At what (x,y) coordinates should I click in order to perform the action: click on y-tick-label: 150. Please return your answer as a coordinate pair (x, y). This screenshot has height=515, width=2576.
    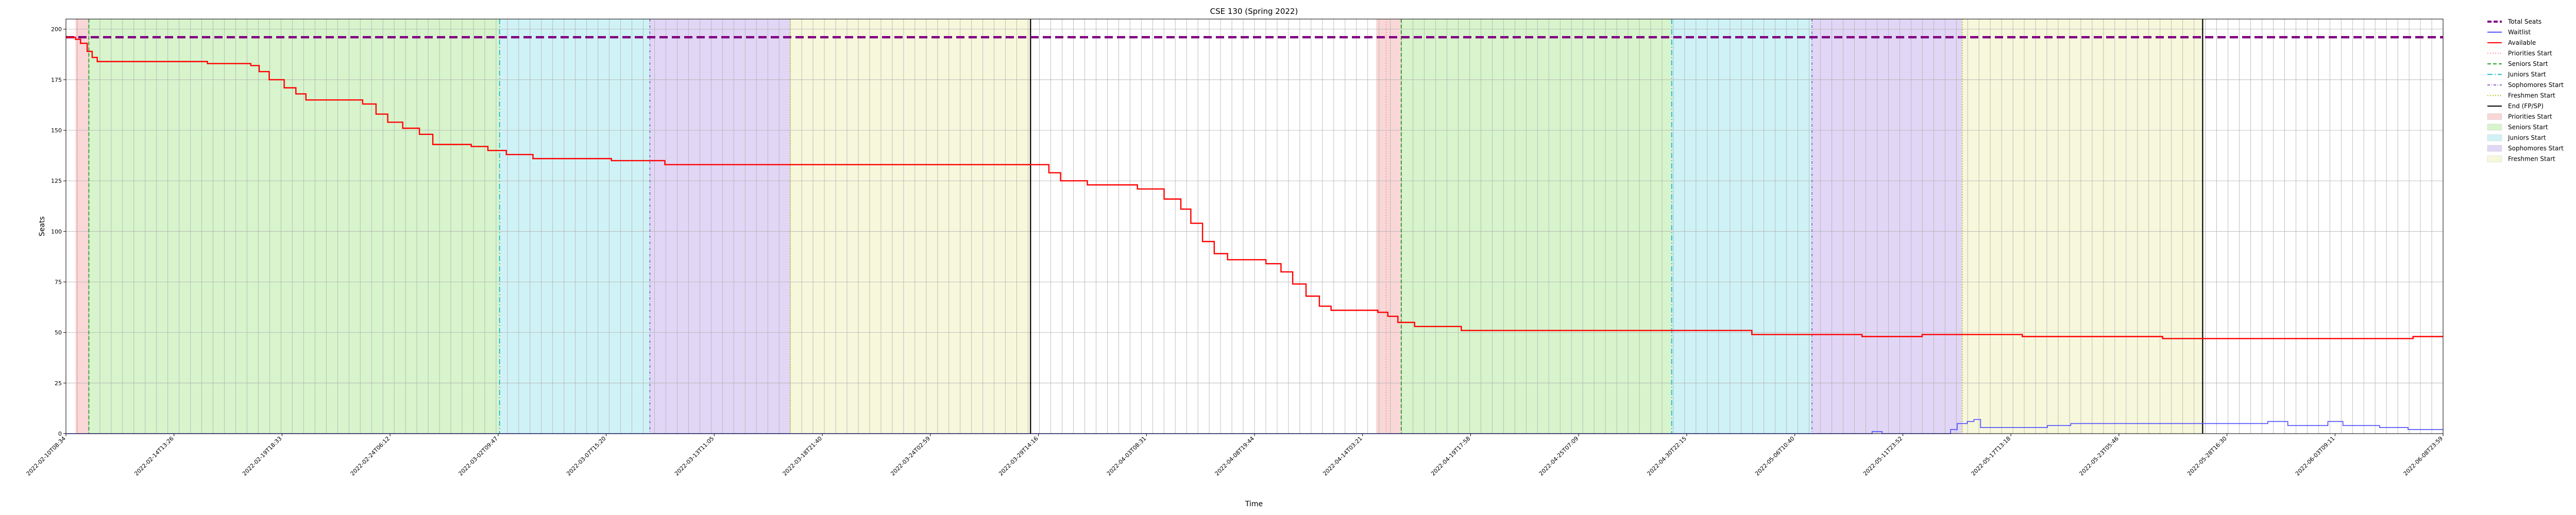
    Looking at the image, I should click on (56, 130).